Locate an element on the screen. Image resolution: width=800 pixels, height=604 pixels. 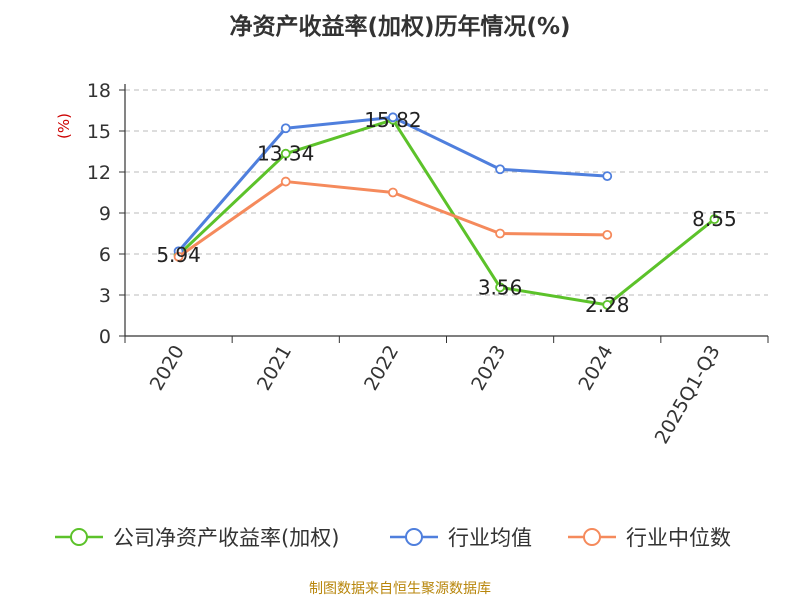
y-tick-label: 3 is located at coordinates (105, 296).